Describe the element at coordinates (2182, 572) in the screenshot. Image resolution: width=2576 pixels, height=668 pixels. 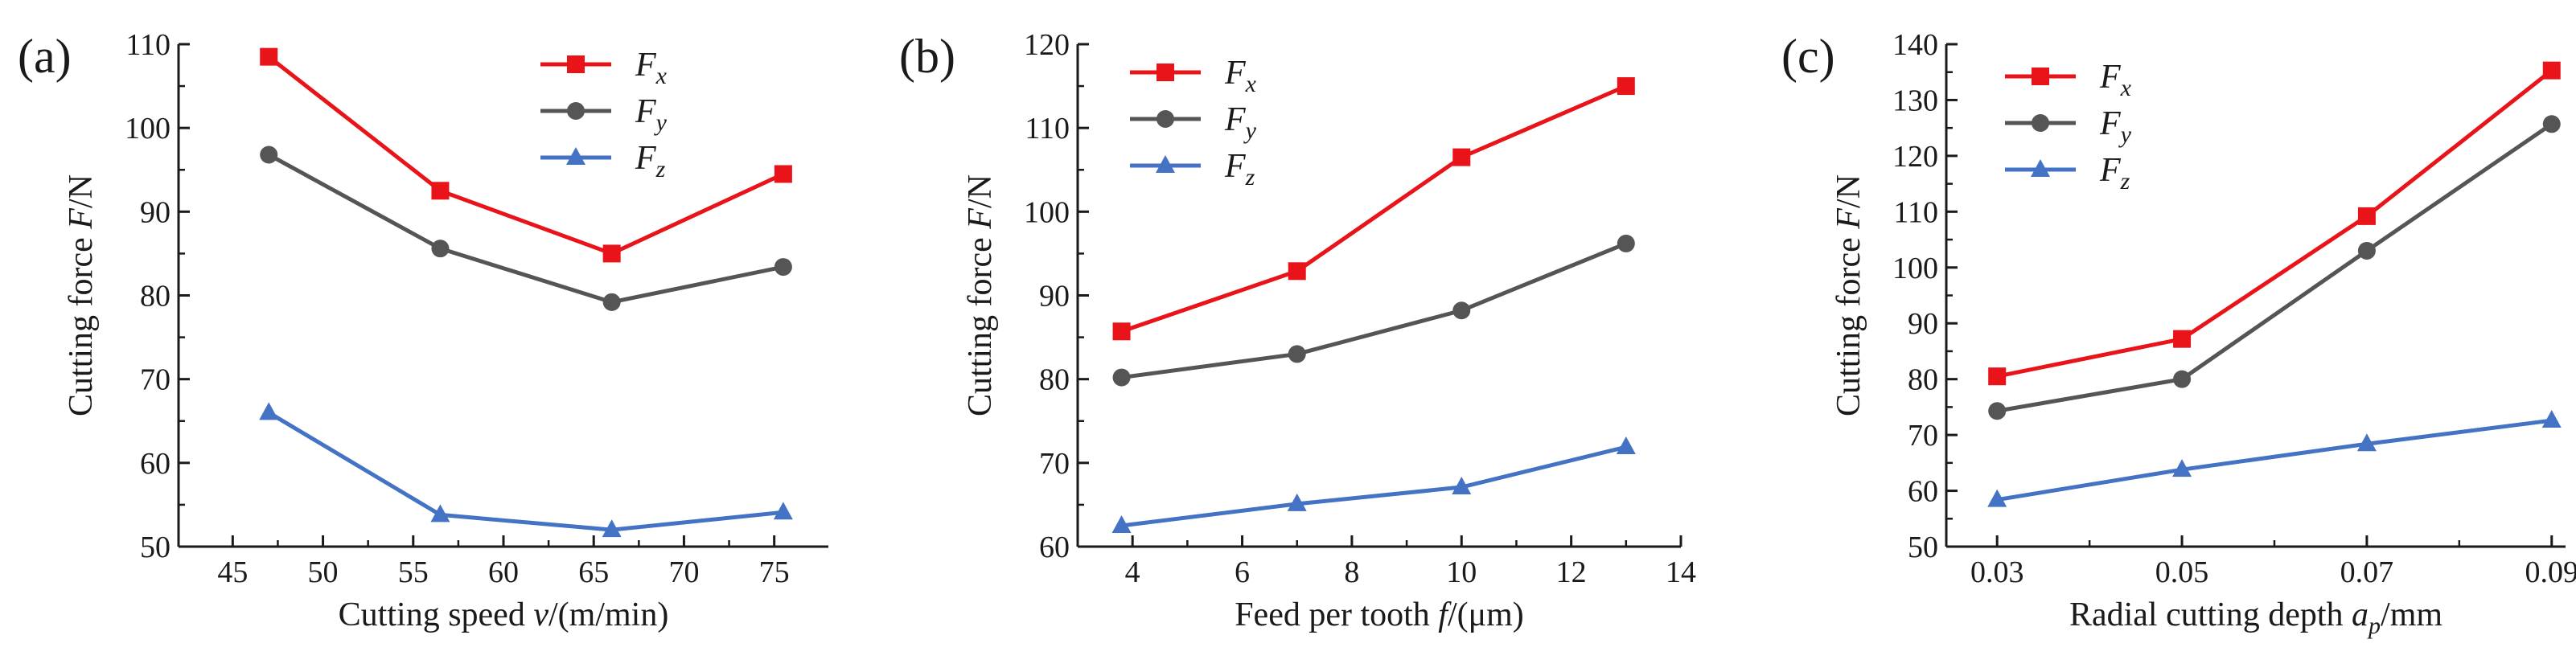
I see `x-tick-label: 0.05` at that location.